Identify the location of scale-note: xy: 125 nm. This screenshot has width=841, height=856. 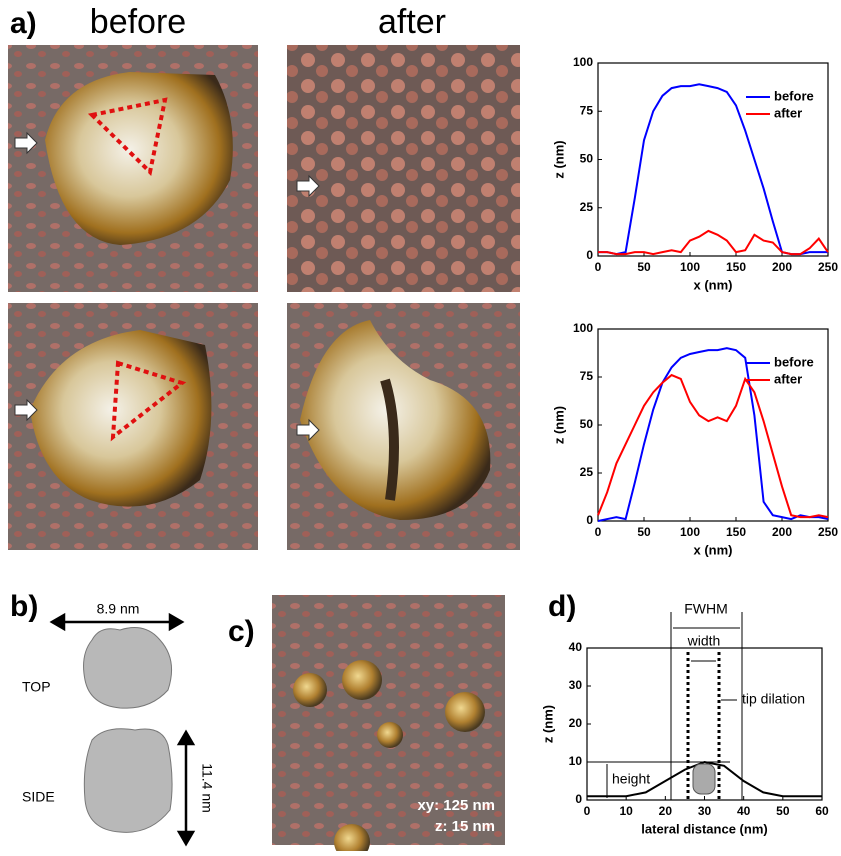
(456, 805).